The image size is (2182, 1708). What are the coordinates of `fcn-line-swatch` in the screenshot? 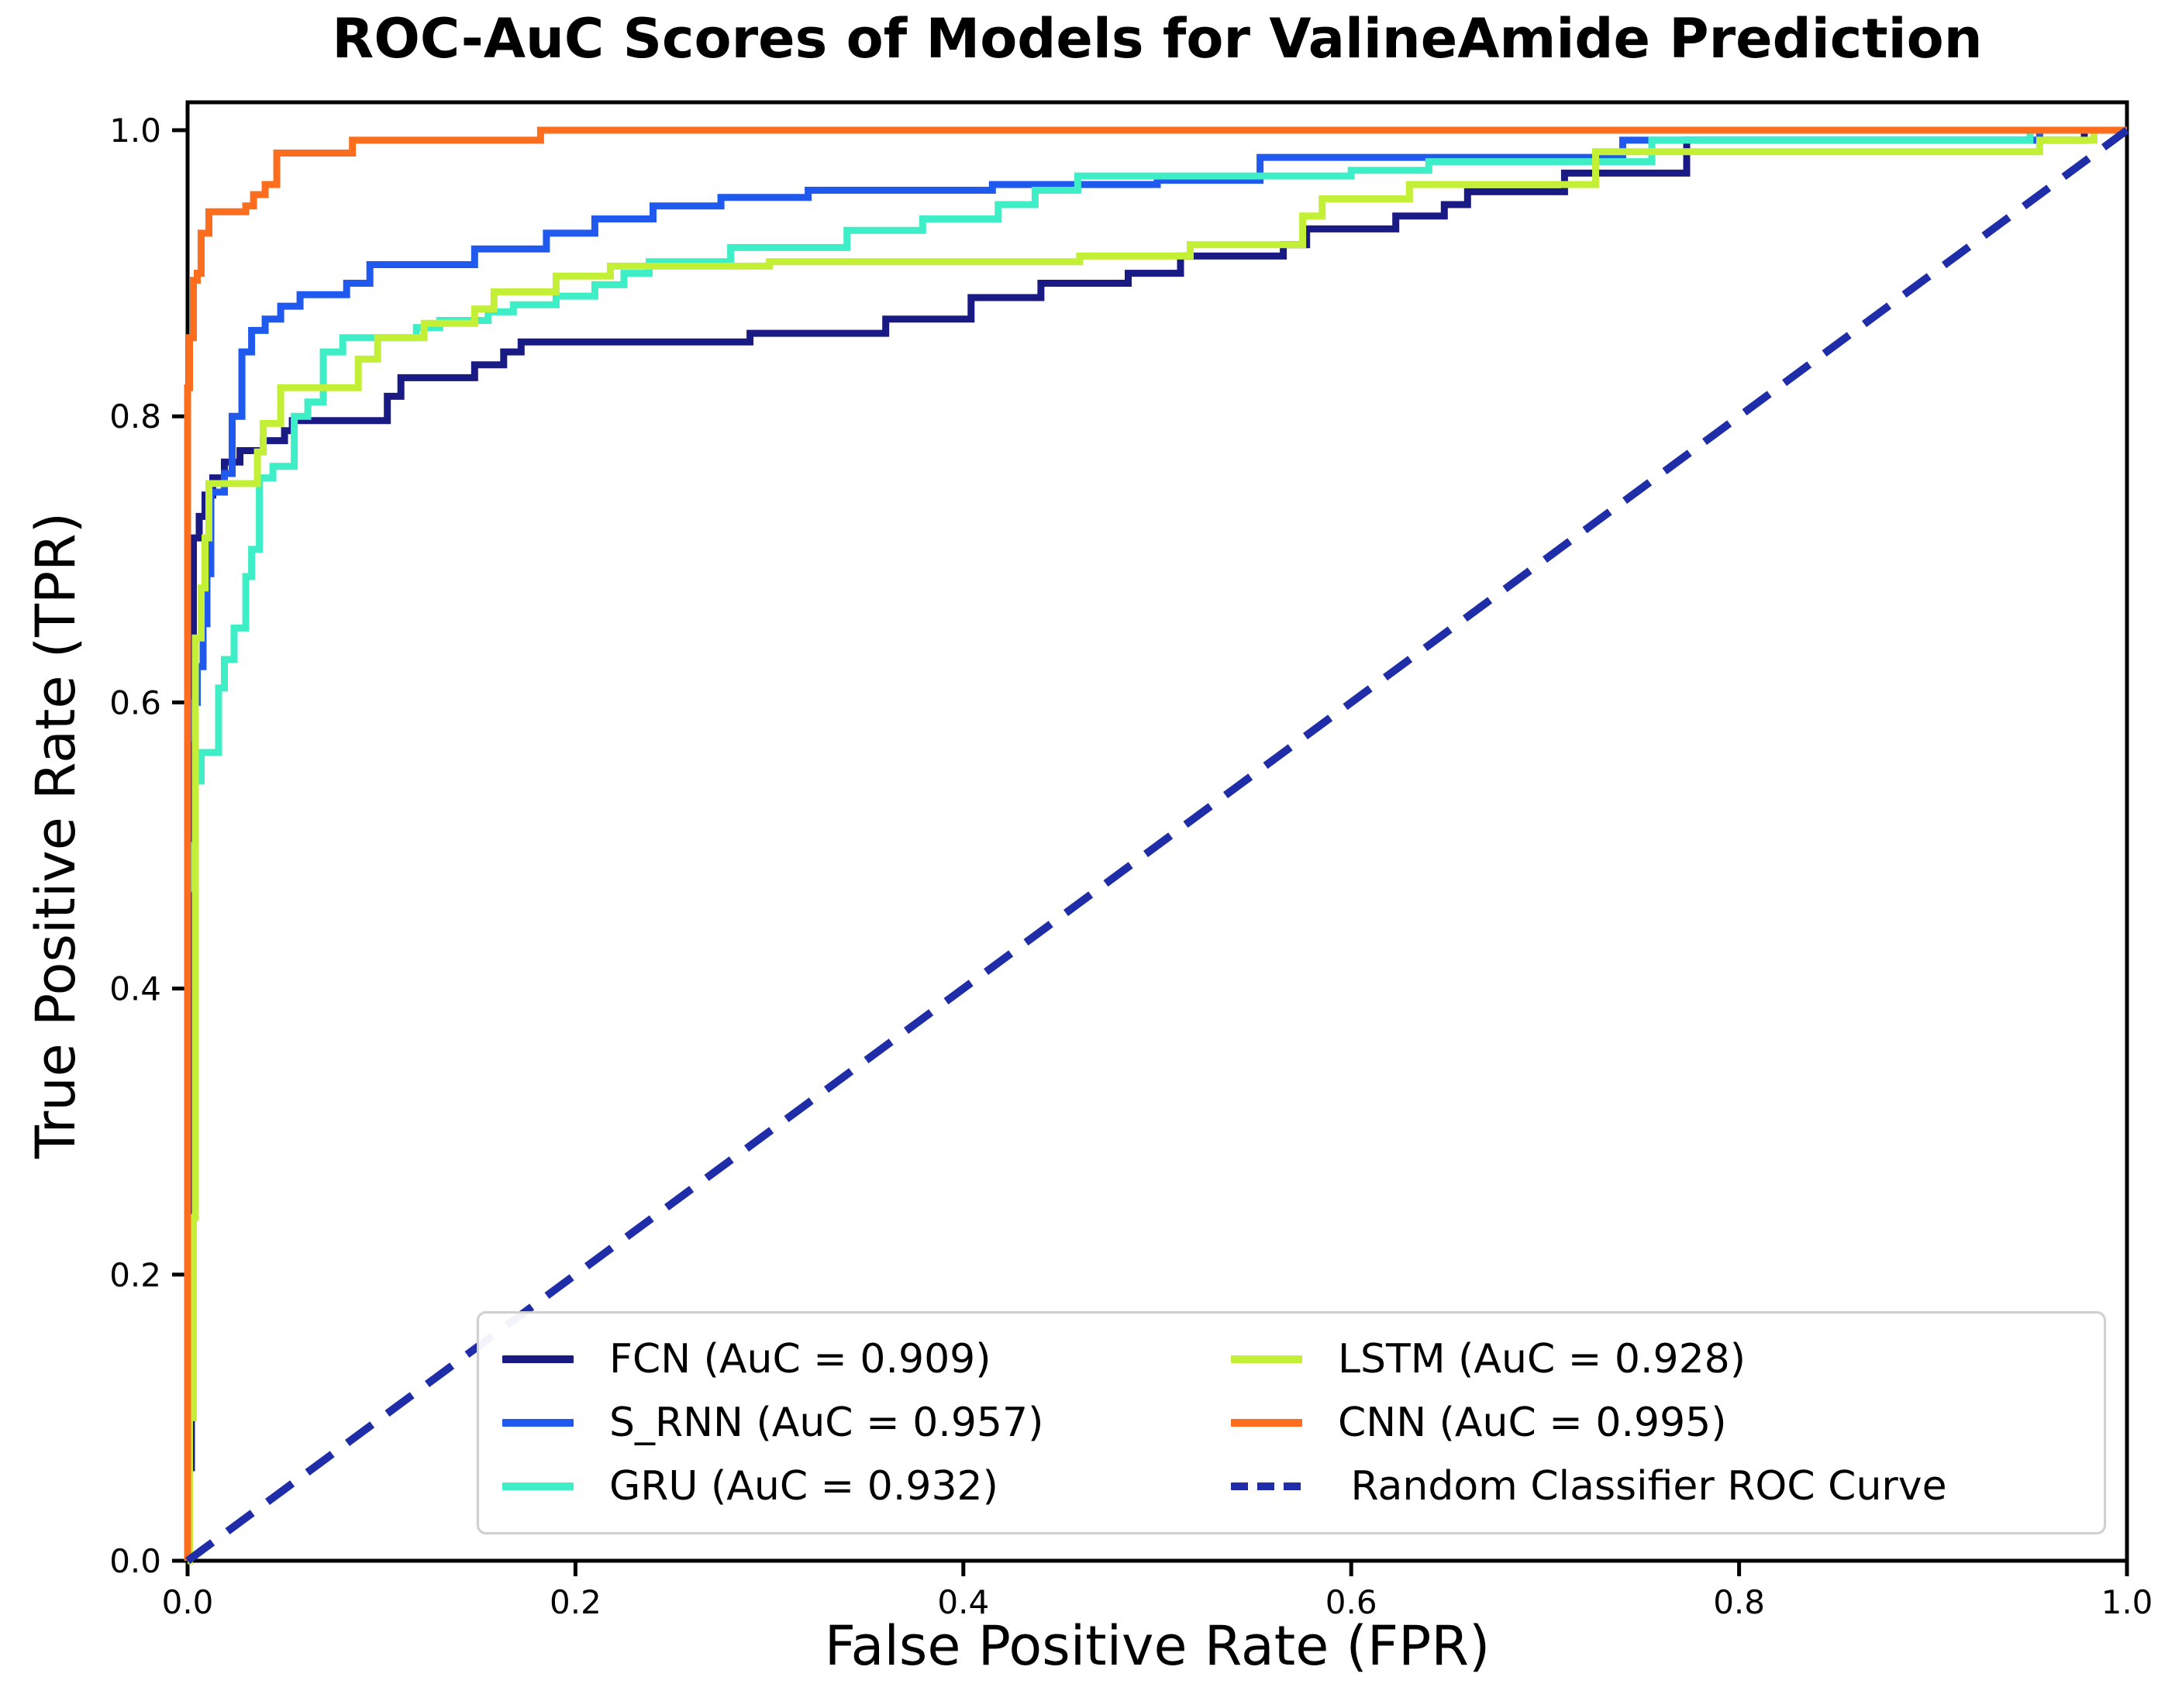 It's located at (538, 1359).